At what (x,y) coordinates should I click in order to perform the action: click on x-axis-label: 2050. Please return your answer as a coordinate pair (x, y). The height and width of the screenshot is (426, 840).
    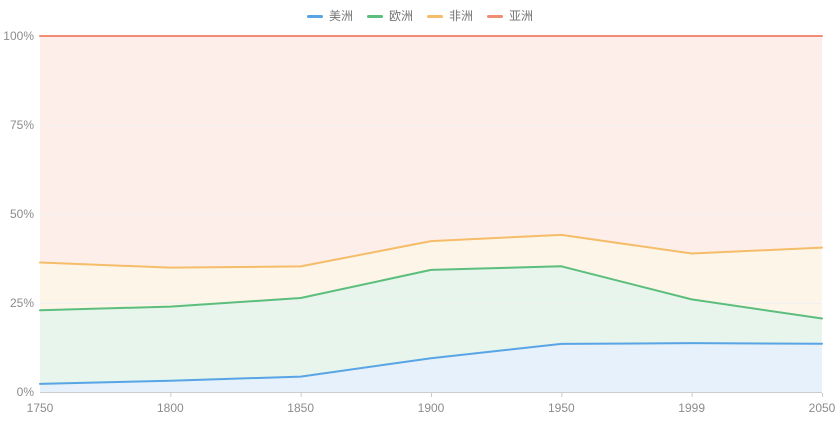
    Looking at the image, I should click on (822, 408).